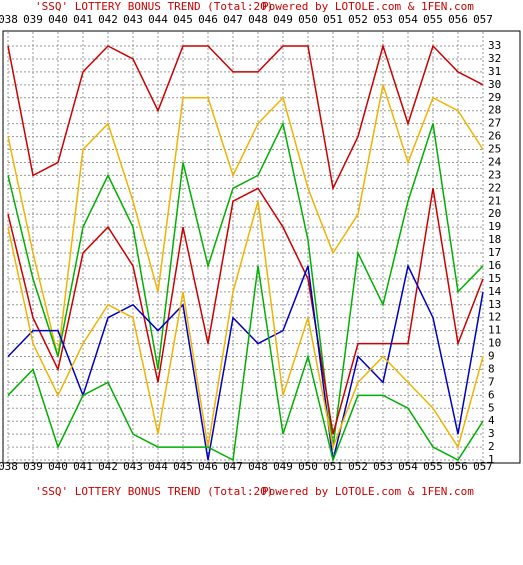  Describe the element at coordinates (491, 368) in the screenshot. I see `y-tick-label: 8` at that location.